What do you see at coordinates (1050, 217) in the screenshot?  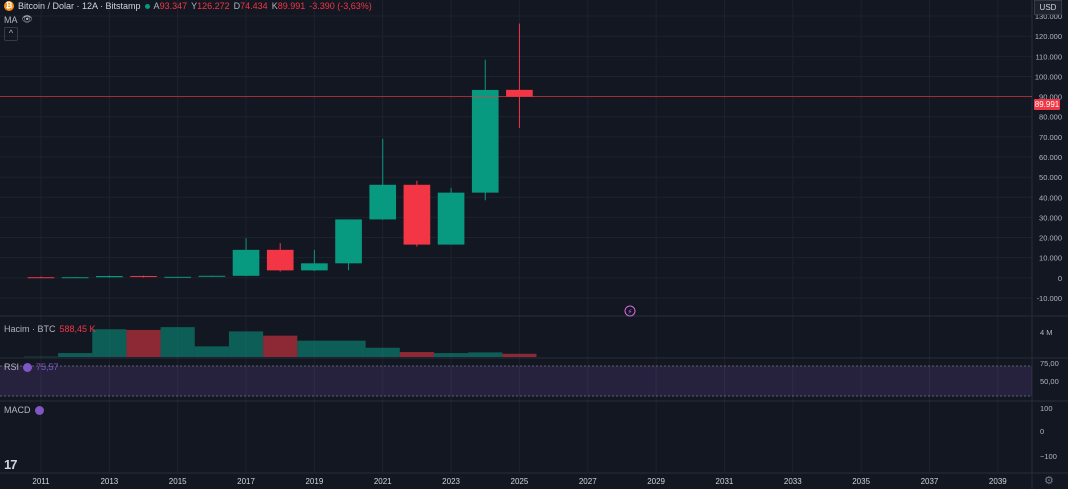 I see `price-tick-label: 30.000` at bounding box center [1050, 217].